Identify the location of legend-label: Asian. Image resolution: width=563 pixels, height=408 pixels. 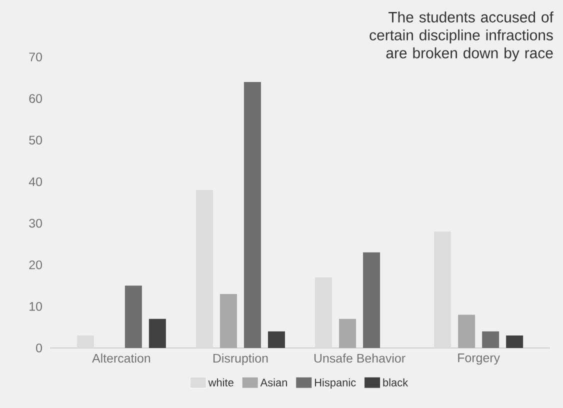
(273, 382).